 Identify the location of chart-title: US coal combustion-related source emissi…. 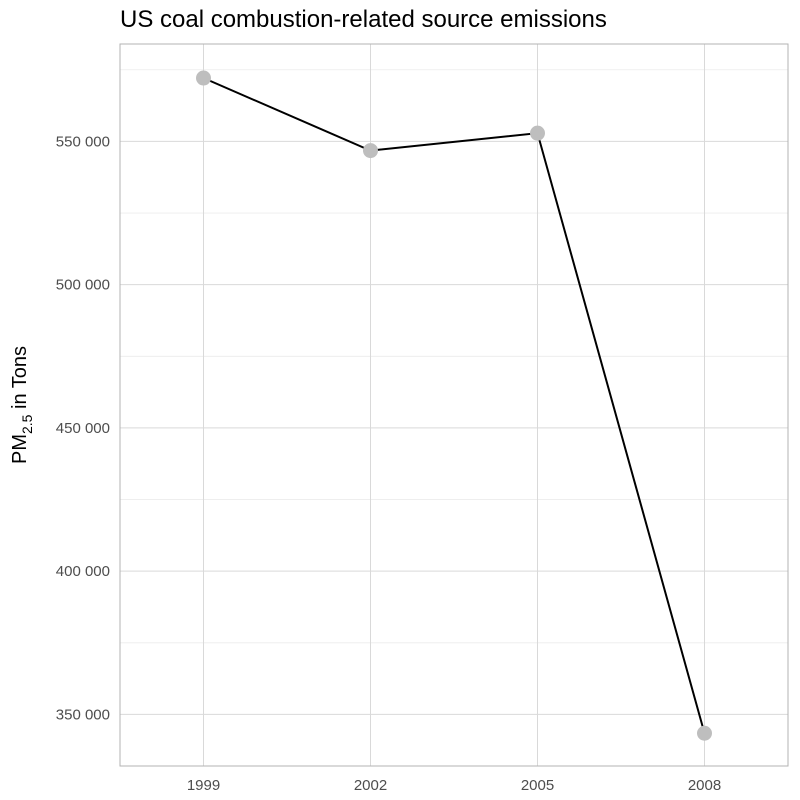
(363, 19).